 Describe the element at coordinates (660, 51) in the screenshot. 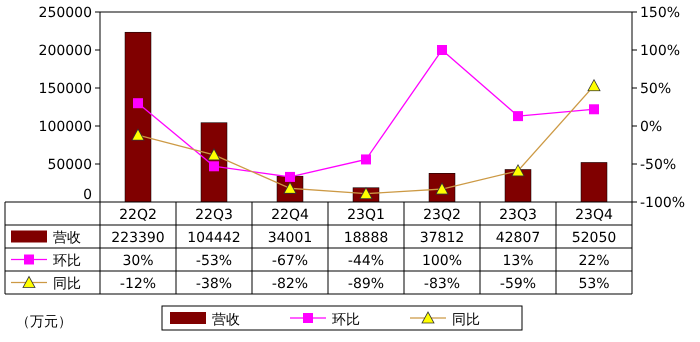

I see `y2-tick-label: 100%` at that location.